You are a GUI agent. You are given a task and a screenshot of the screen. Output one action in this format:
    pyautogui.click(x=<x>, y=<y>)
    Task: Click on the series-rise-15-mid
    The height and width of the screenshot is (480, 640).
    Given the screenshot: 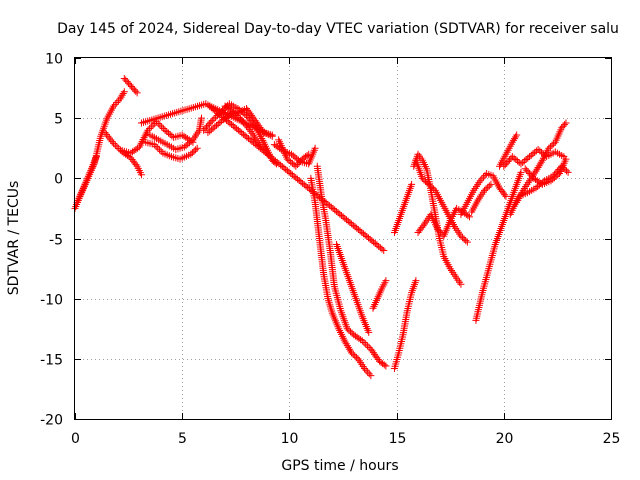 What is the action you would take?
    pyautogui.click(x=403, y=208)
    